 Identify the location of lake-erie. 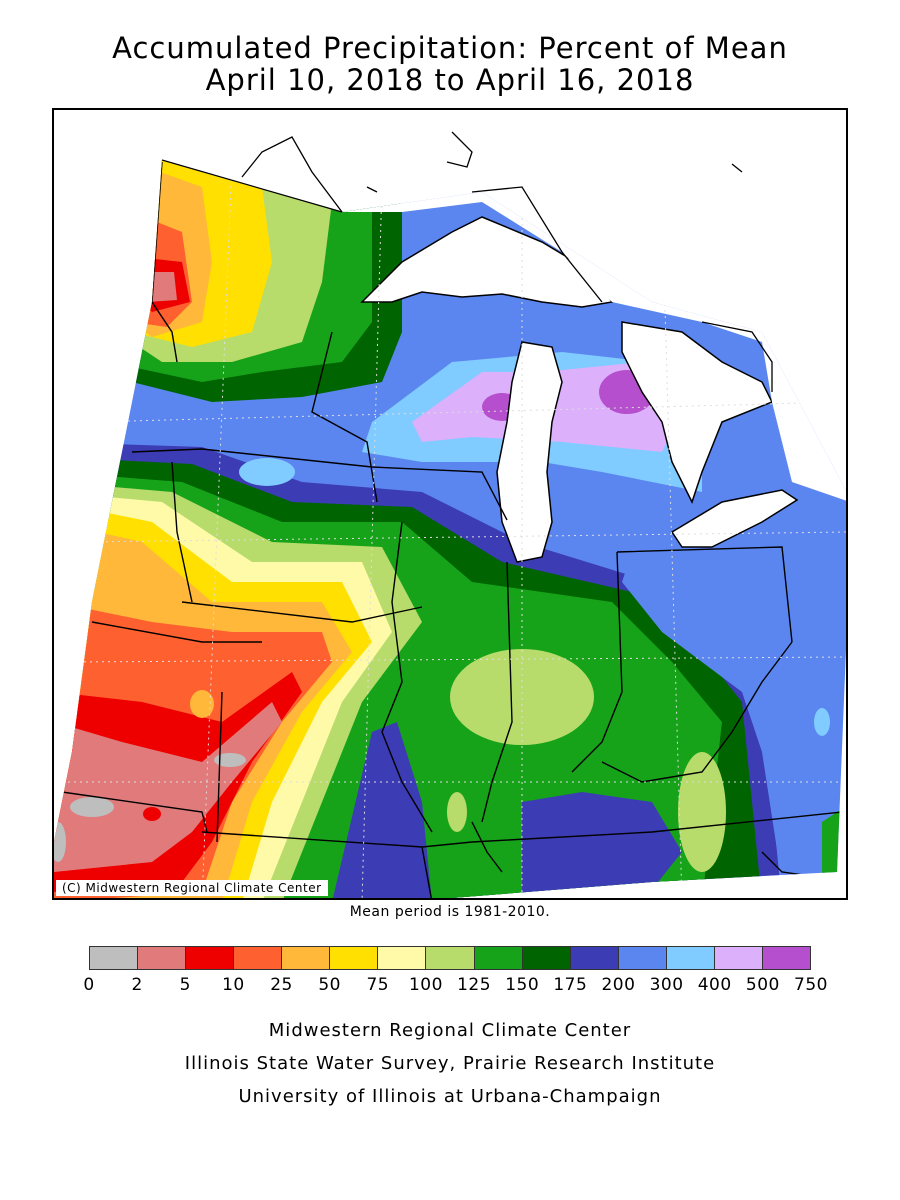
(734, 518).